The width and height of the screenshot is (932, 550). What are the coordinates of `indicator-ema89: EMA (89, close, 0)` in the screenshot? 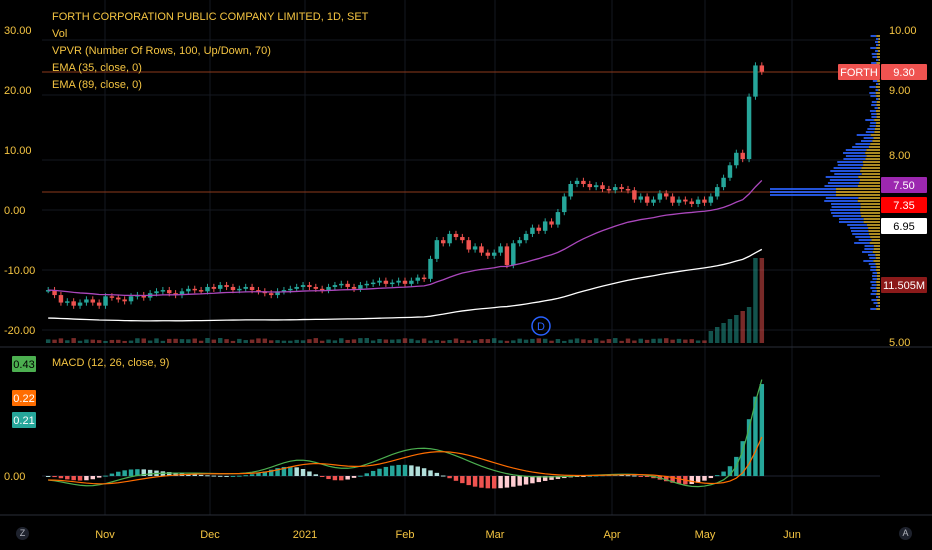 It's located at (210, 85).